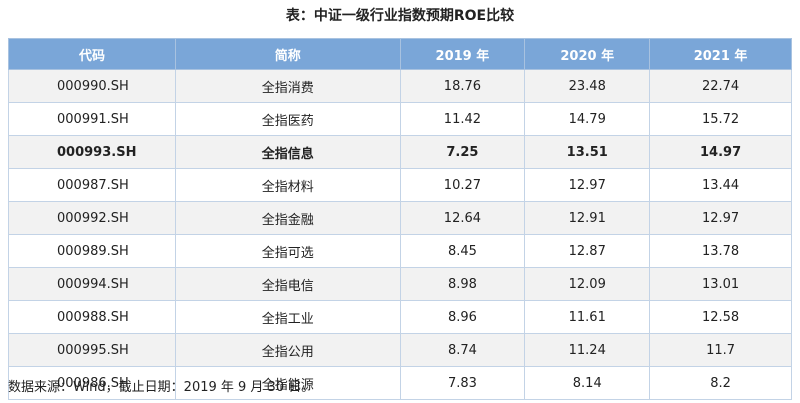  Describe the element at coordinates (462, 251) in the screenshot. I see `table-cell: 8.45` at that location.